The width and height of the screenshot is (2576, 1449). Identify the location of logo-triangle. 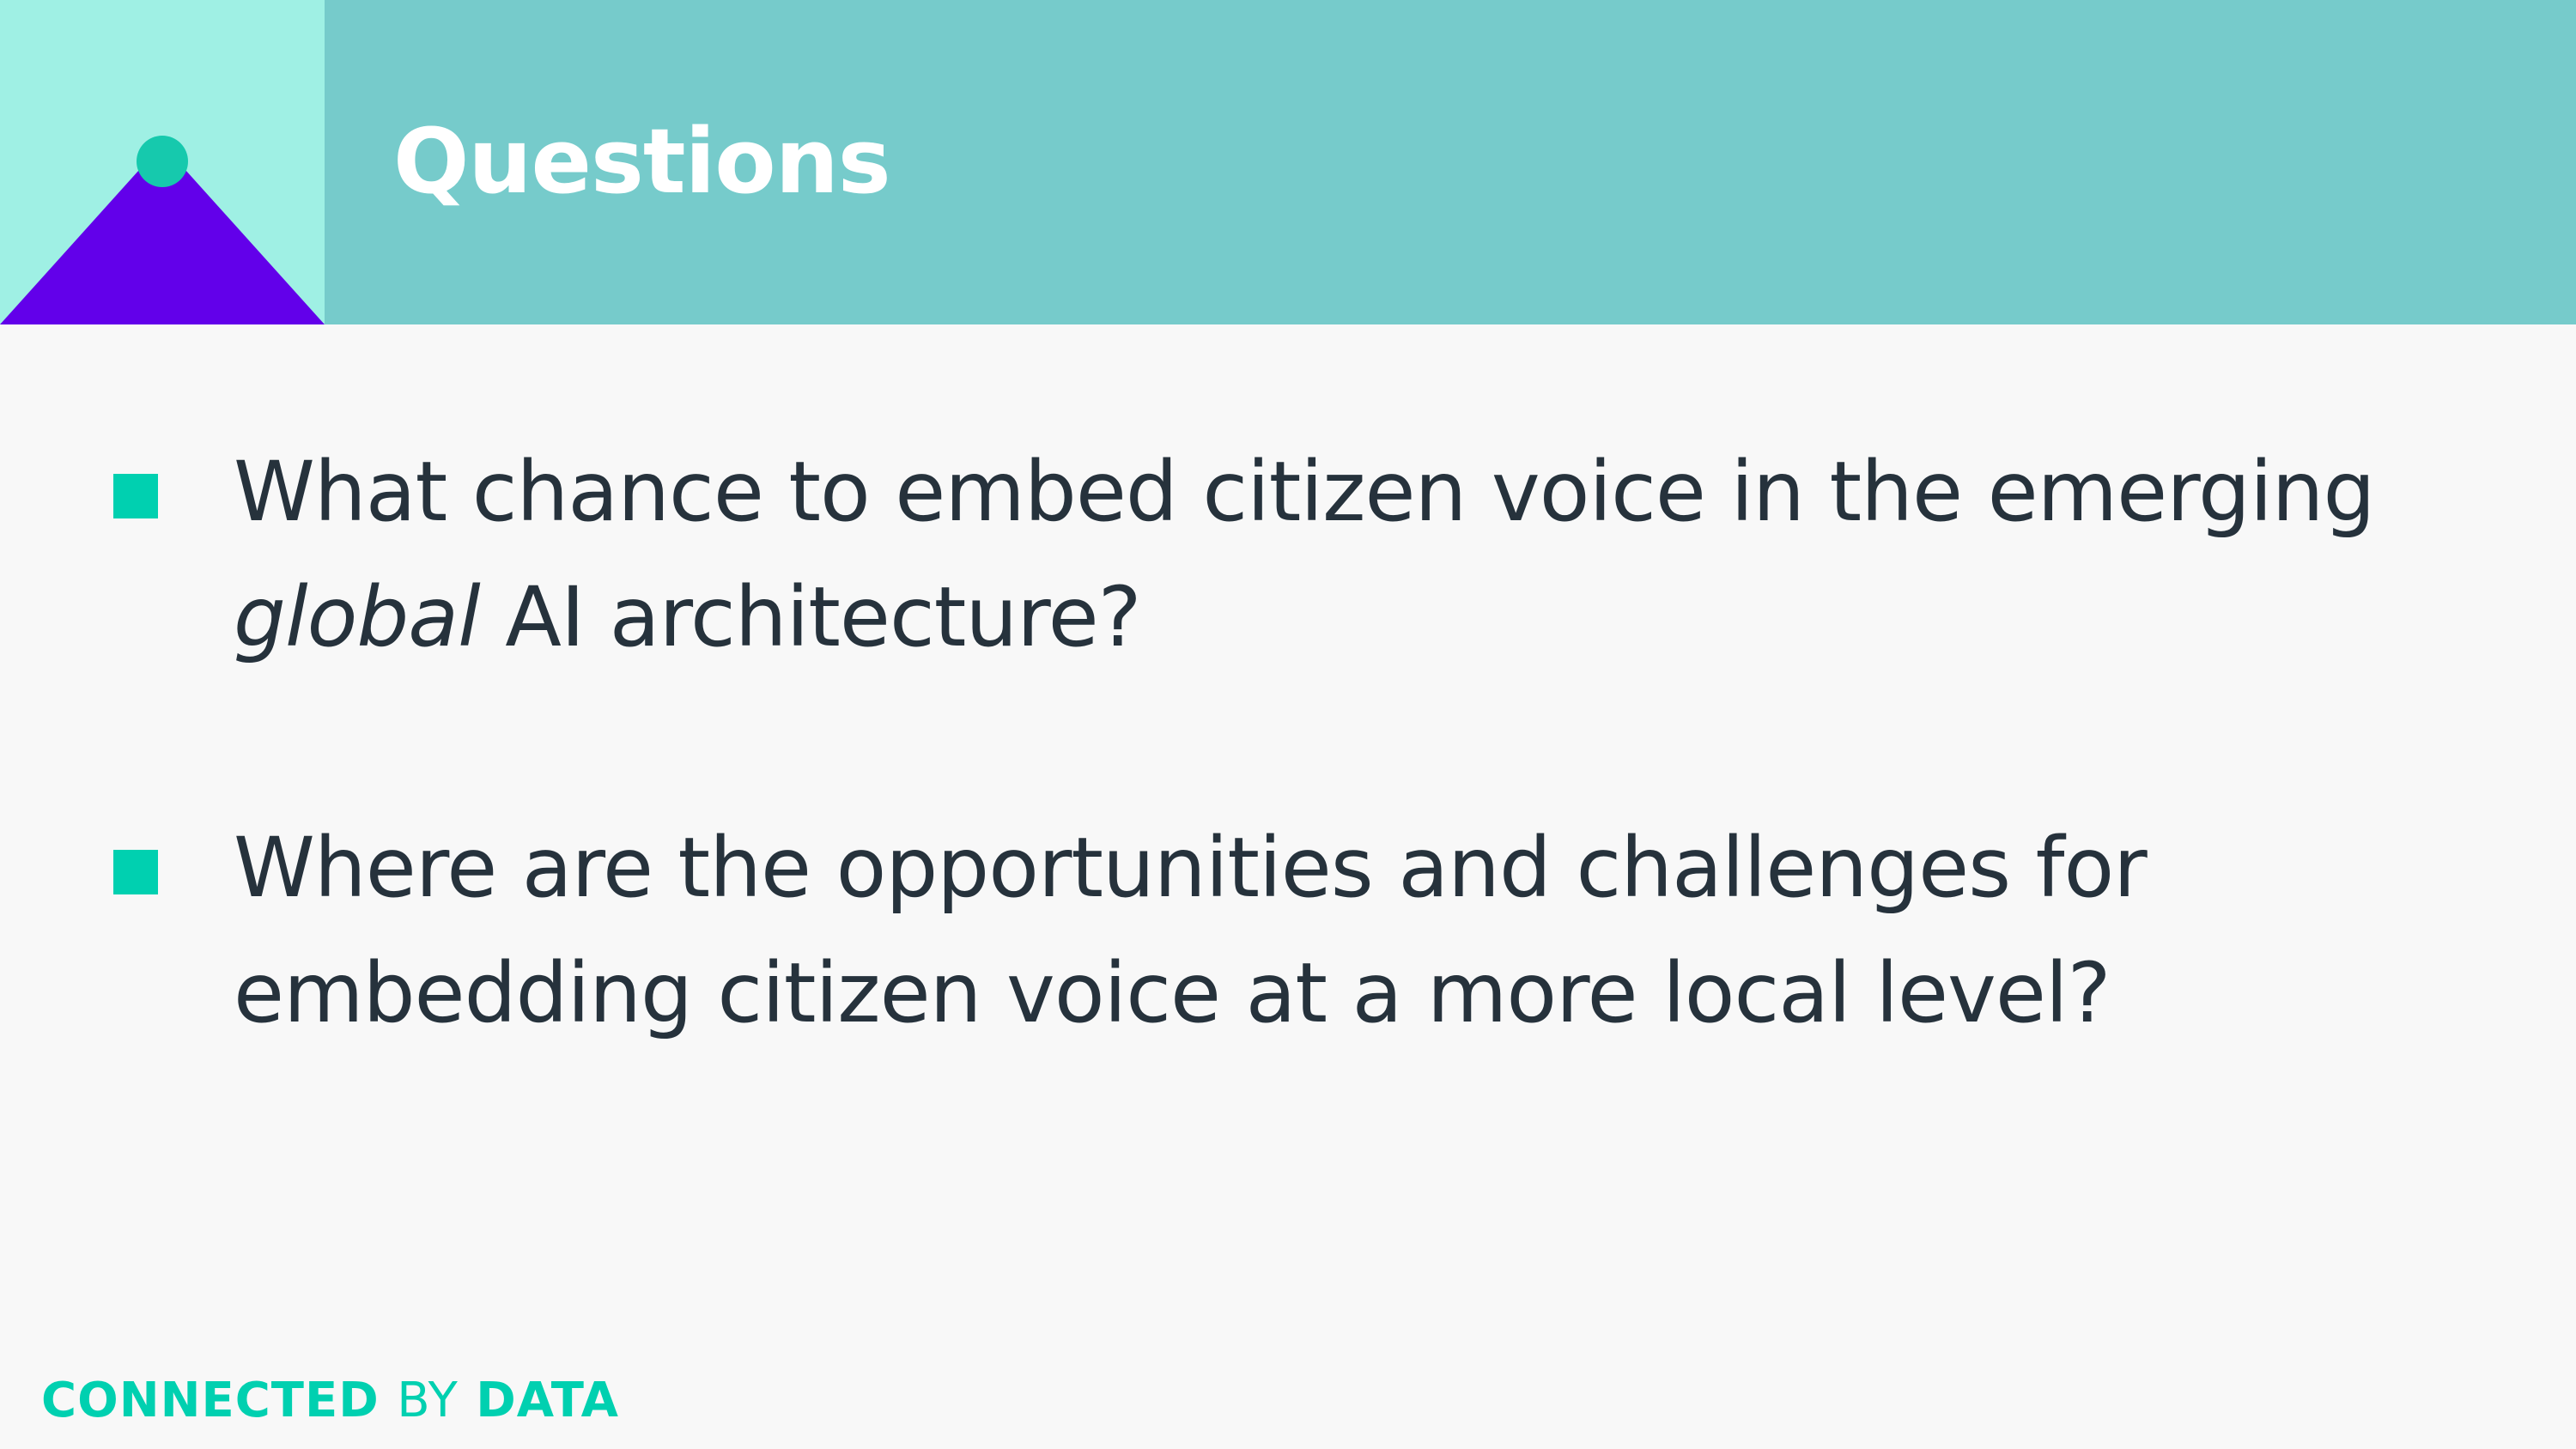
(162, 234).